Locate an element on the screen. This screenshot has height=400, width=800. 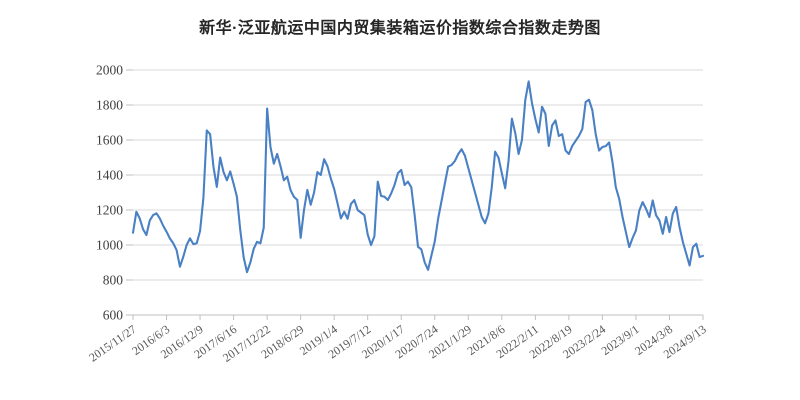
y-tick-label: 1400 is located at coordinates (109, 175).